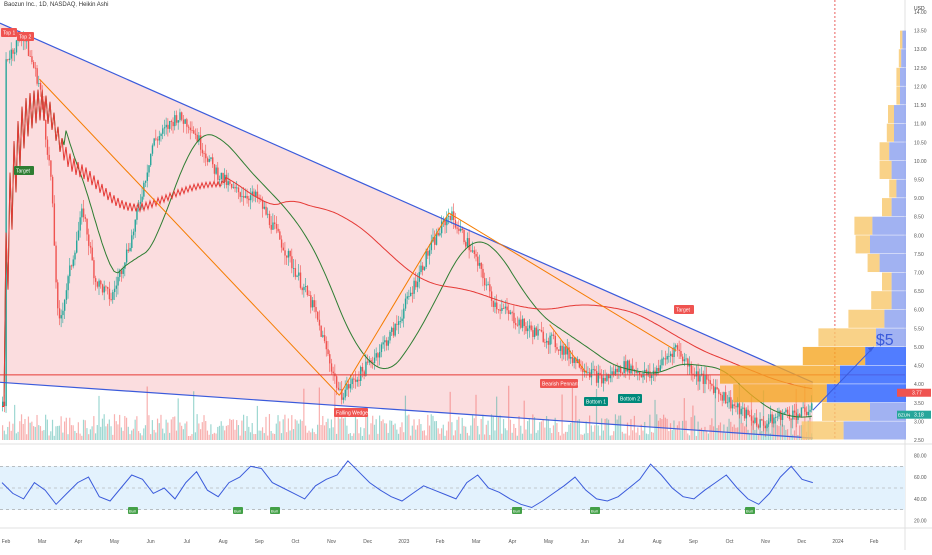  Describe the element at coordinates (837, 542) in the screenshot. I see `x-tick-label: 2024` at that location.